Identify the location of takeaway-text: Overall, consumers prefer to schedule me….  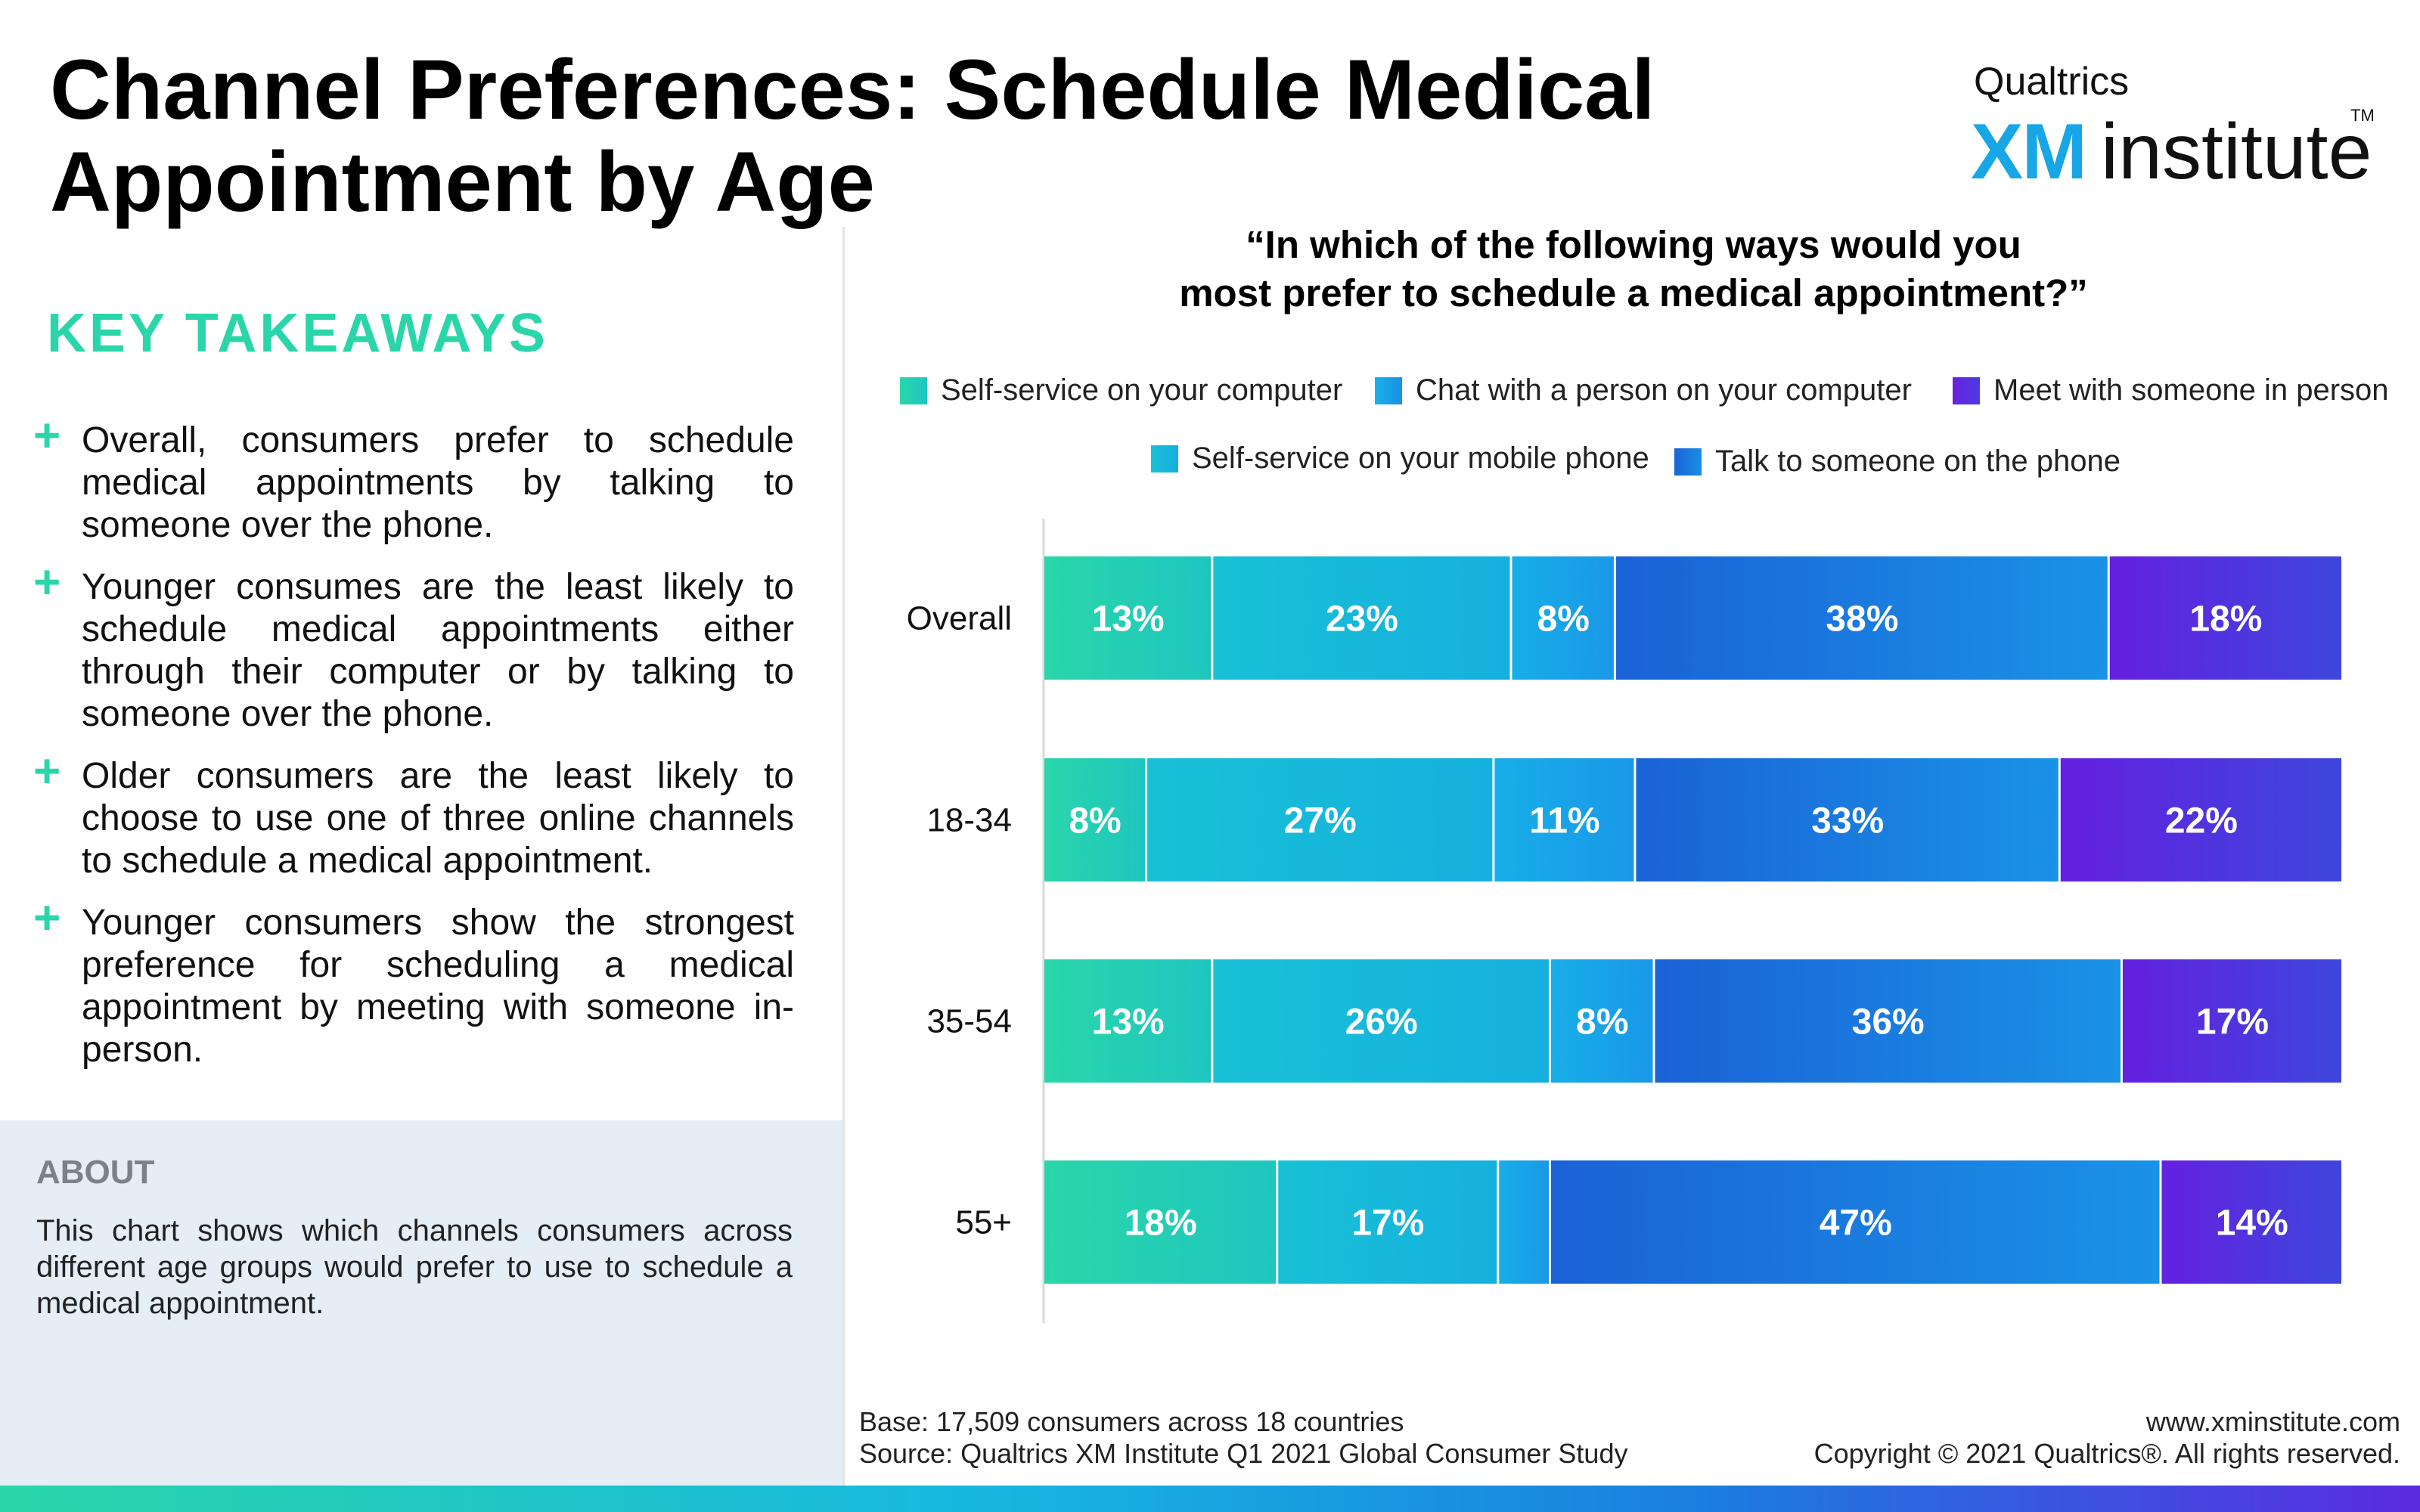
(438, 482).